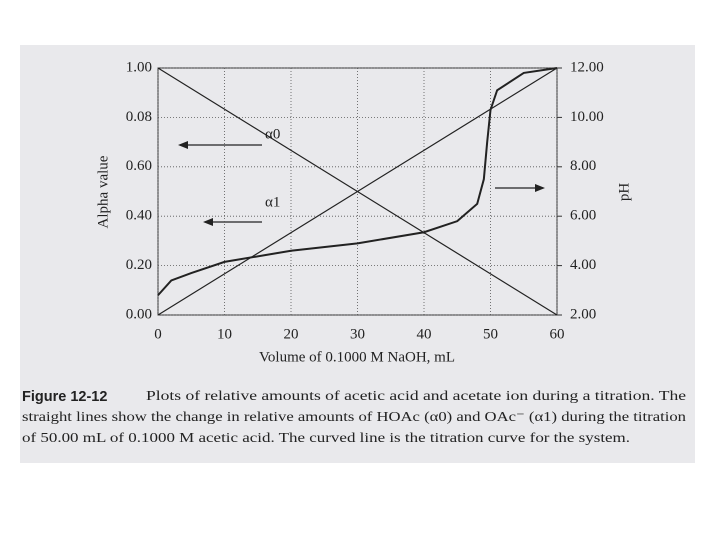  I want to click on y2-tick-label: 12.00, so click(587, 67).